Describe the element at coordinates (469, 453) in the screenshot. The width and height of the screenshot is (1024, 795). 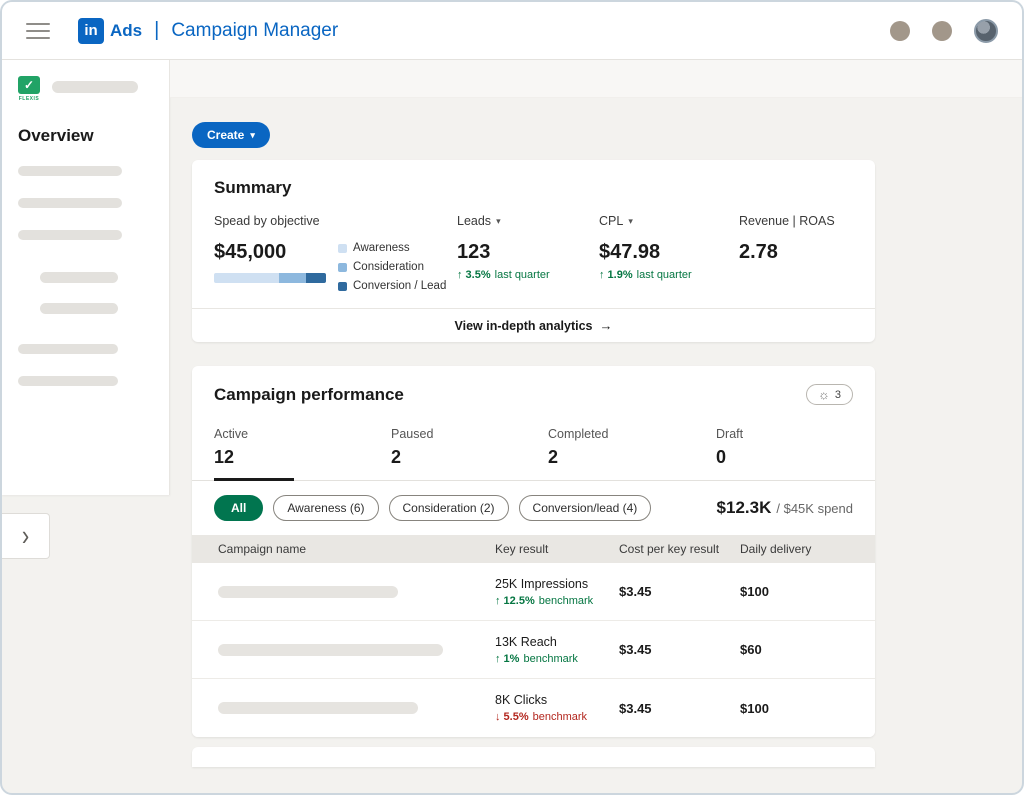
I see `tab-paused: Paused 2` at that location.